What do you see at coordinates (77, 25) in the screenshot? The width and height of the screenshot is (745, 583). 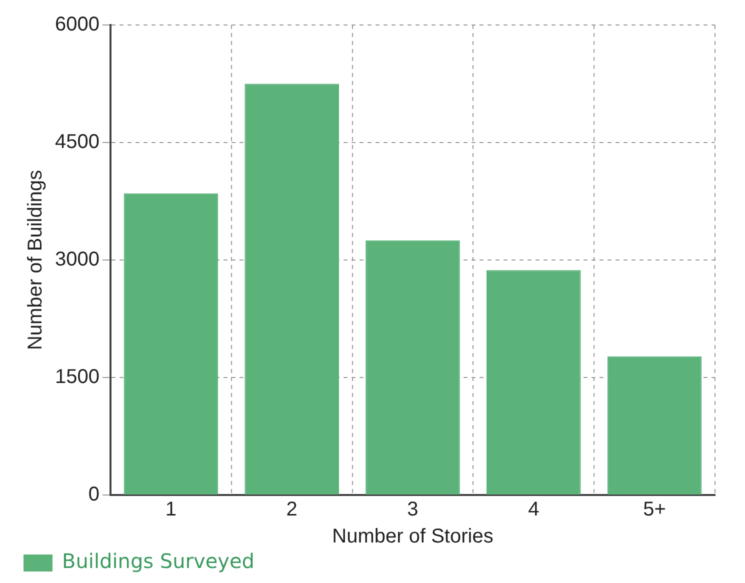 I see `y-tick-label: 6000` at bounding box center [77, 25].